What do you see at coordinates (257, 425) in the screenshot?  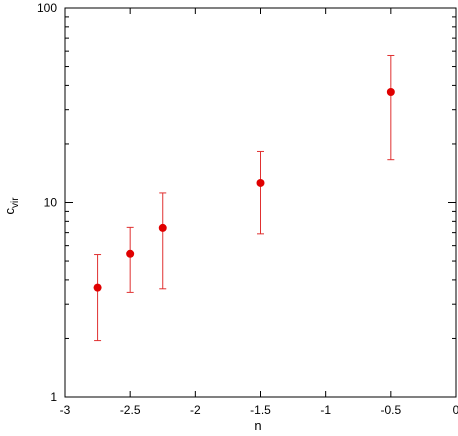 I see `x-axis-label: n` at bounding box center [257, 425].